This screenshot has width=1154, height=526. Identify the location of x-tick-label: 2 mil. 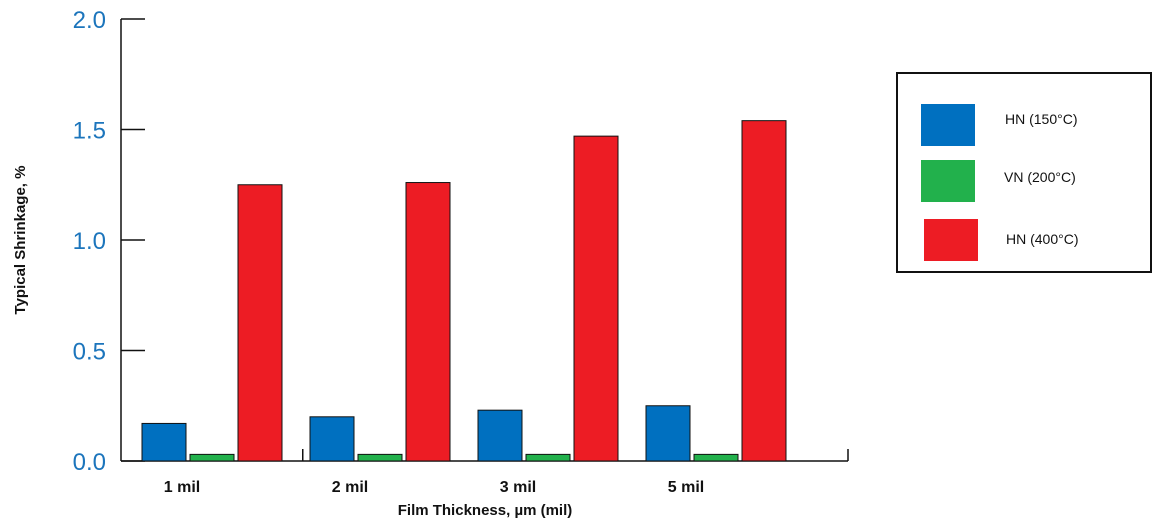
(350, 487).